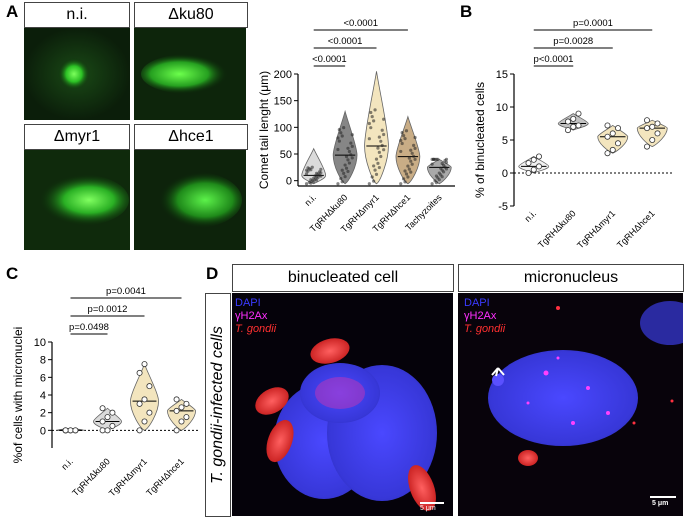 The width and height of the screenshot is (685, 517). What do you see at coordinates (283, 102) in the screenshot?
I see `y-tick-label: 150` at bounding box center [283, 102].